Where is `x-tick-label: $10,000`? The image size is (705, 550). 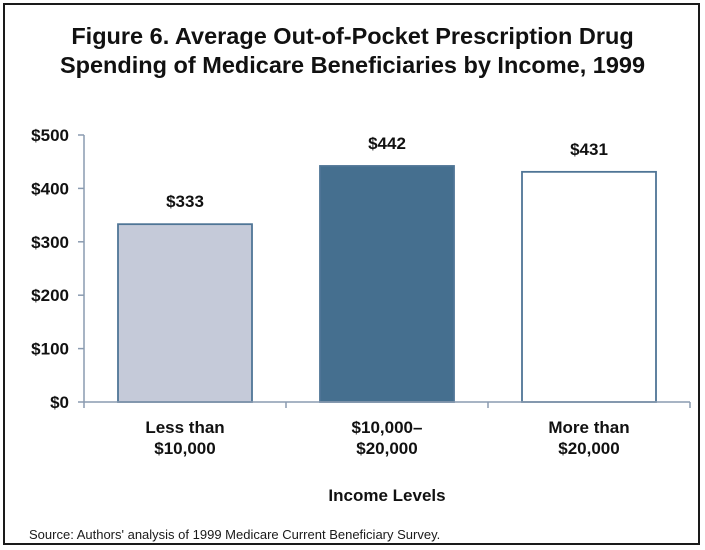 x-tick-label: $10,000 is located at coordinates (184, 448).